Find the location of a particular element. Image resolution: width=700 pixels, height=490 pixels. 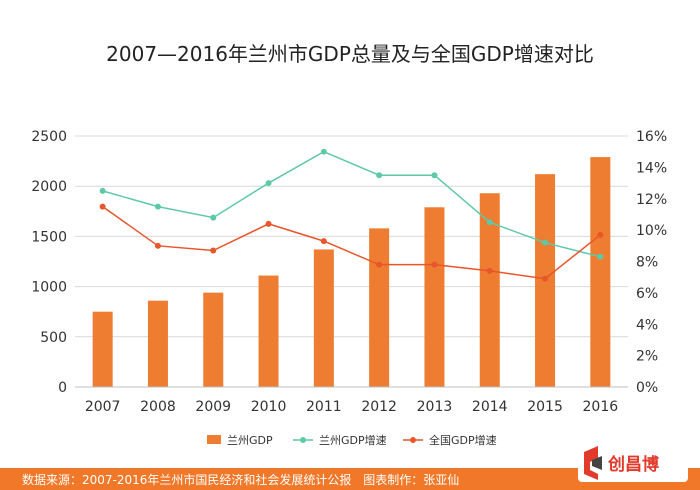

footer-bar: 数据来源：2007-2016年兰州市国民经济和社会发展统计公报 图表制作：张亚仙 is located at coordinates (350, 479).